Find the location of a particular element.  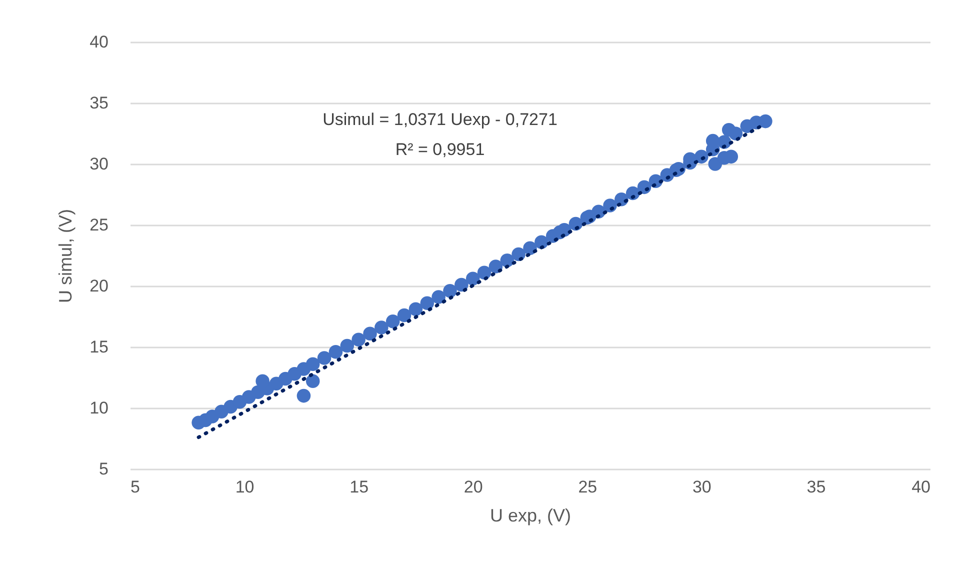

x-tick-label: 30 is located at coordinates (702, 487).